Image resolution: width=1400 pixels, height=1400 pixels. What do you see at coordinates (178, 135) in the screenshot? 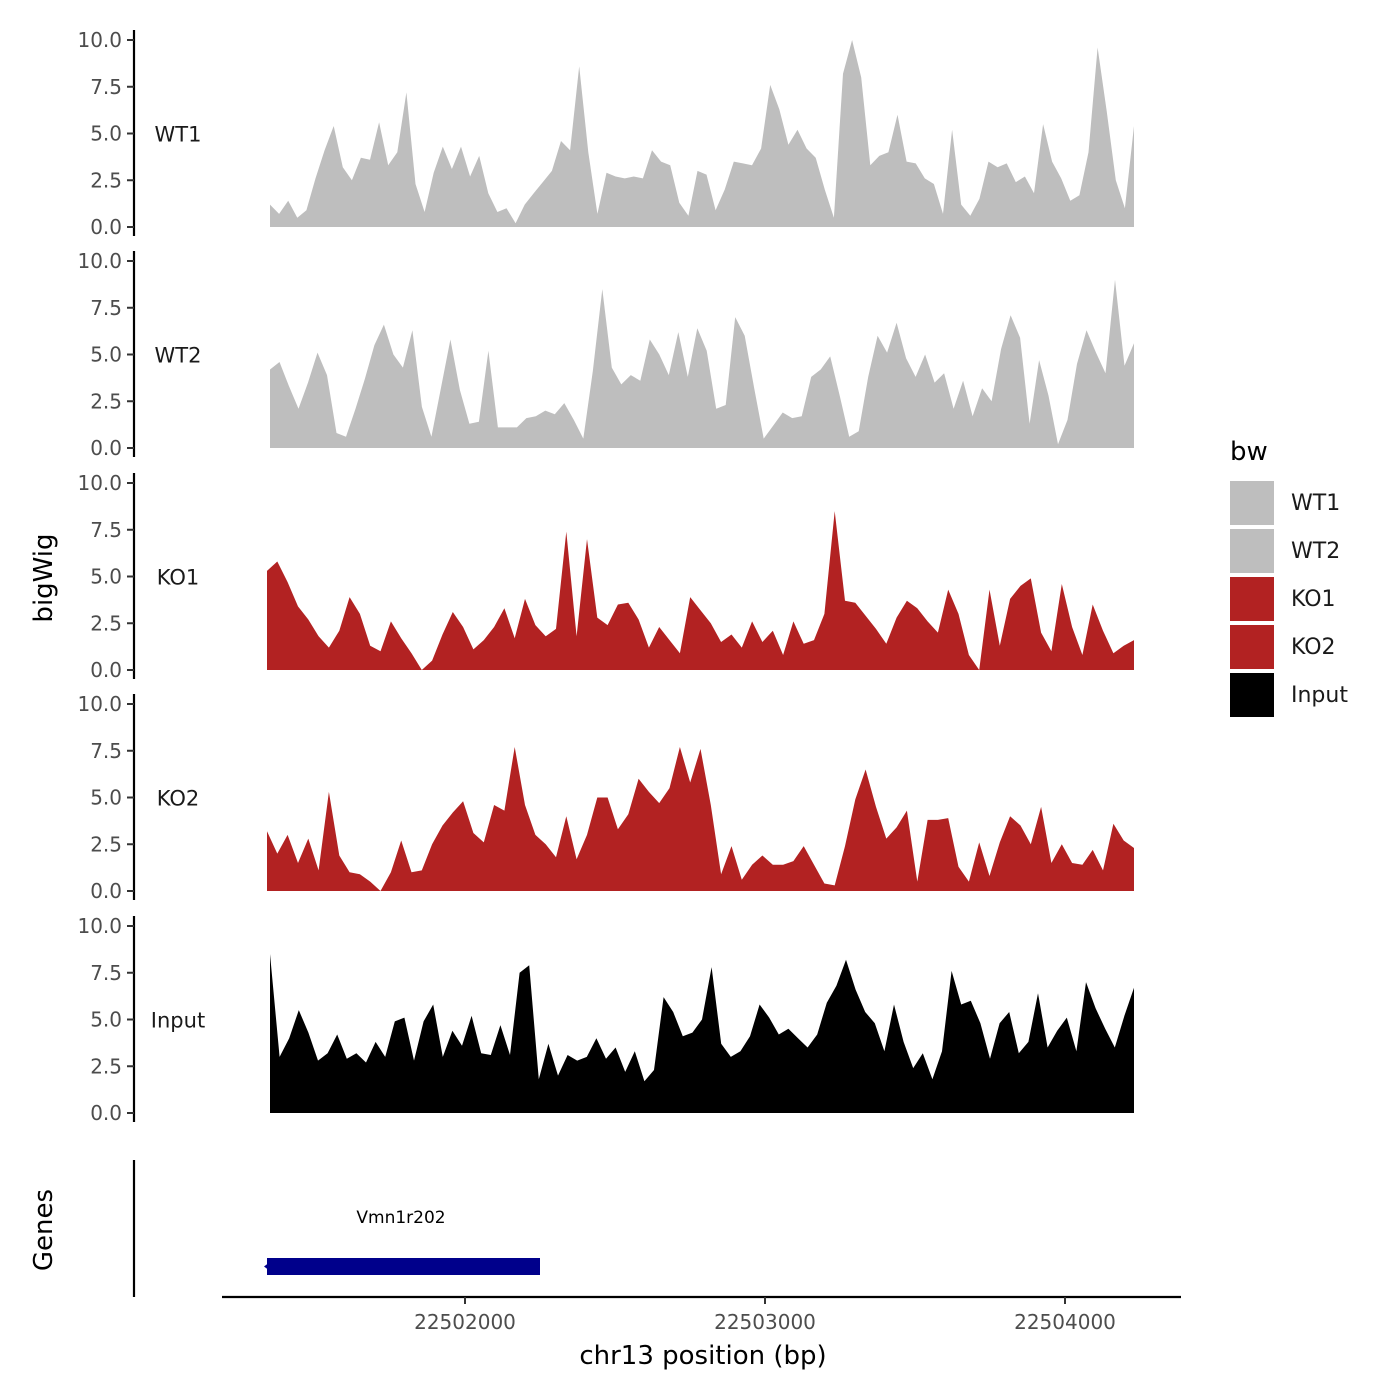
I see `track-label: WT1` at bounding box center [178, 135].